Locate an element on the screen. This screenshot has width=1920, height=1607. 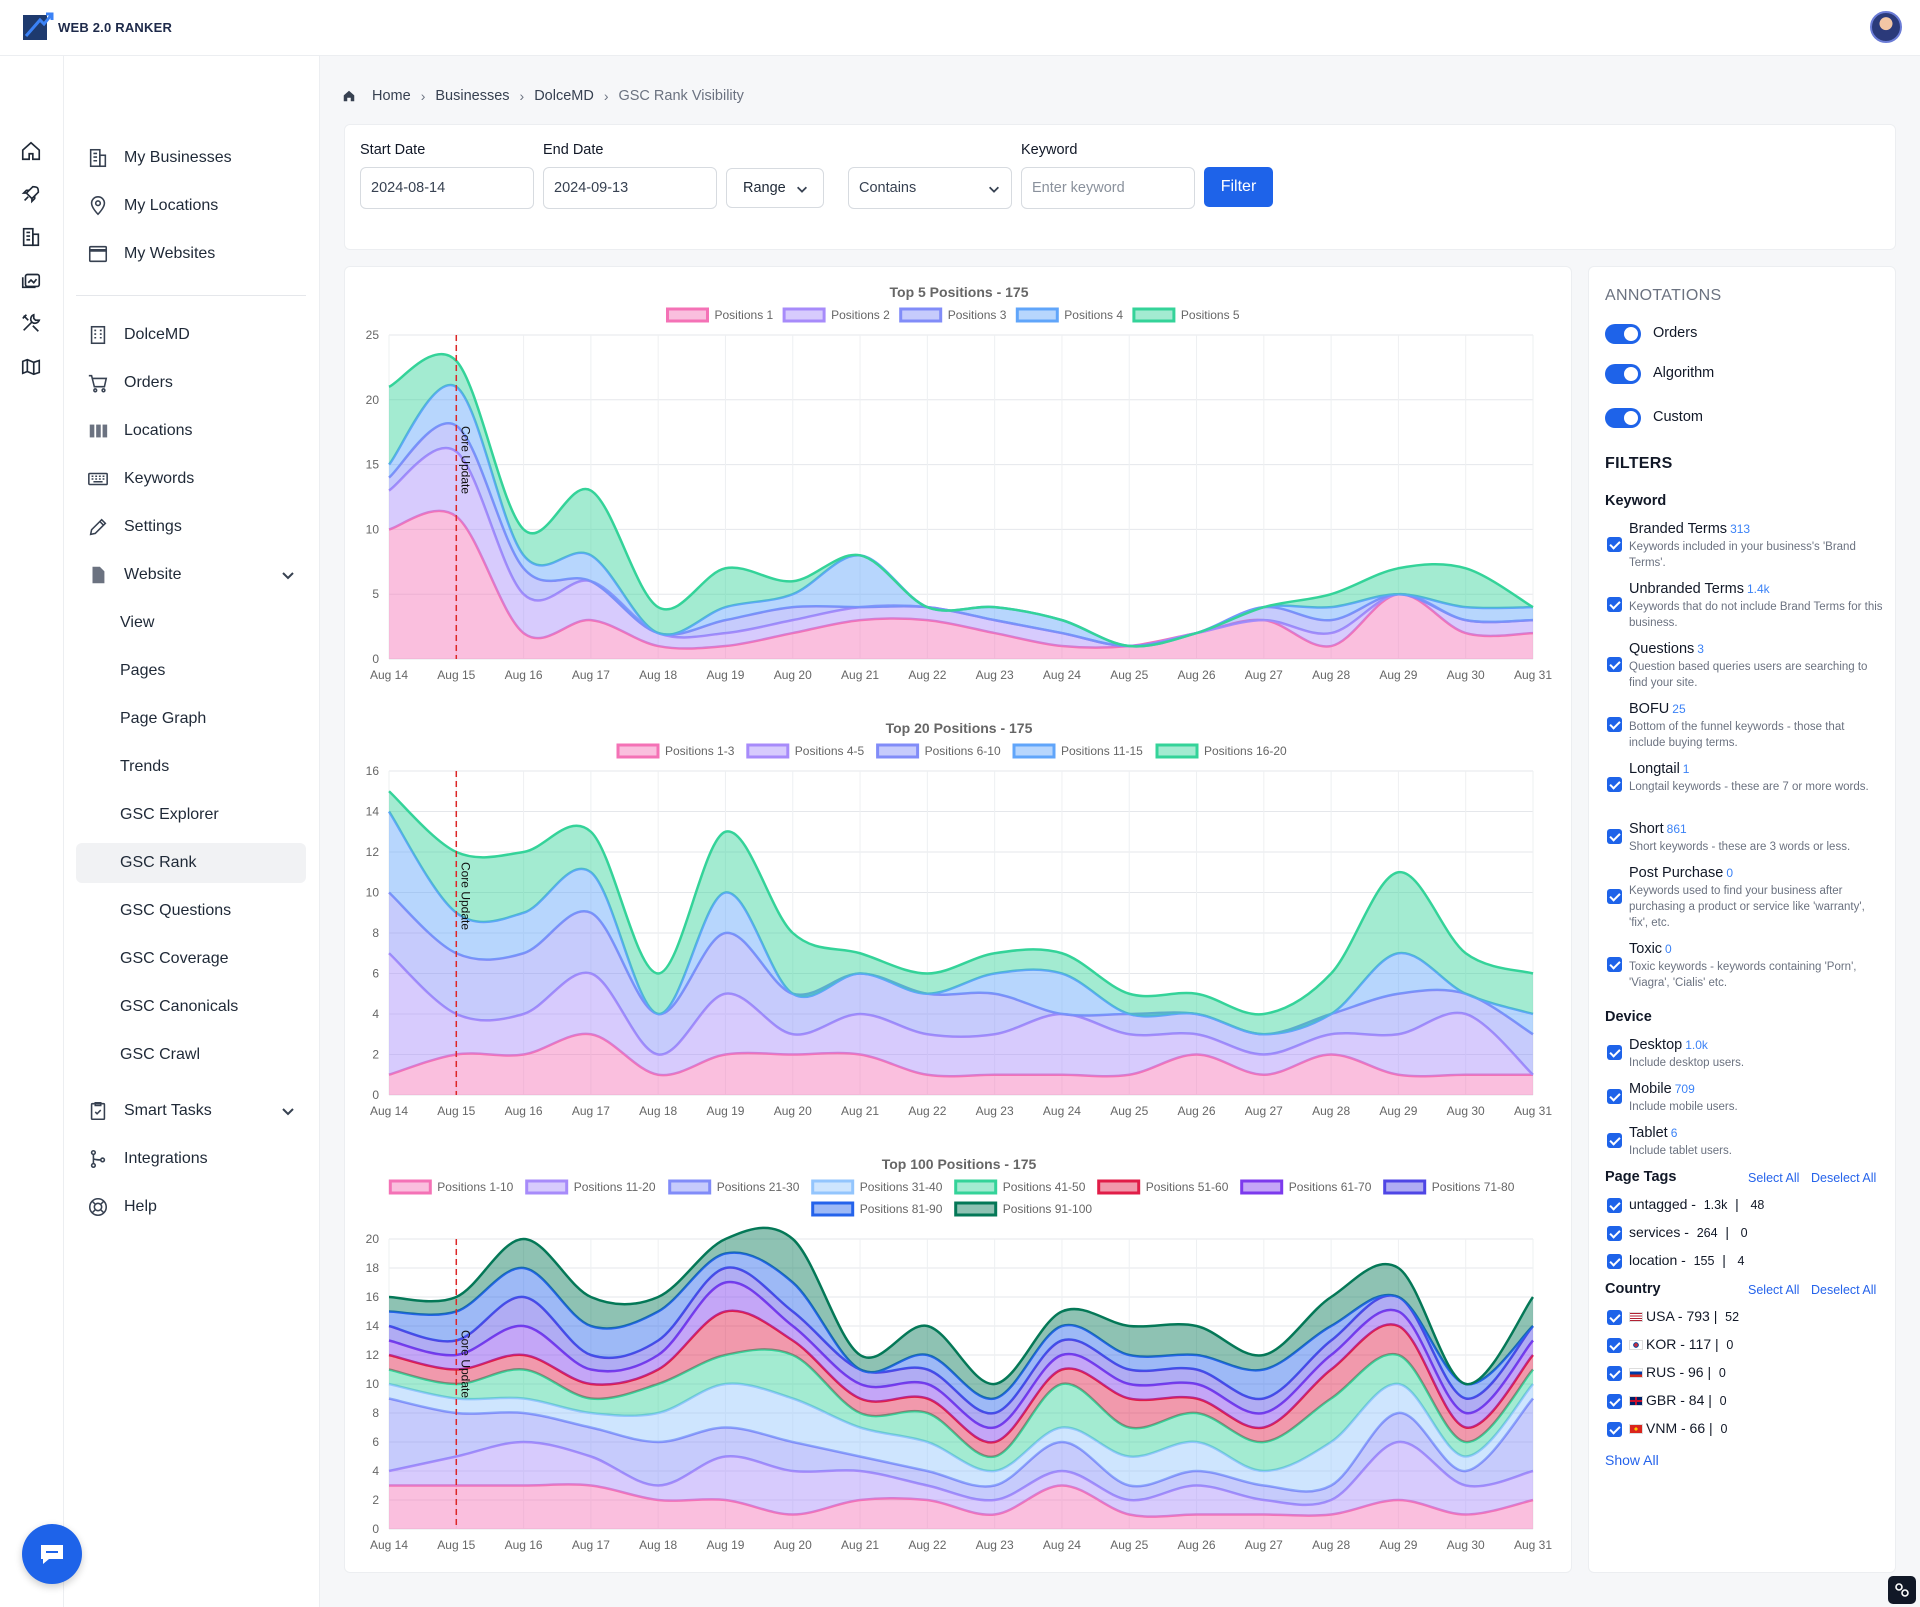
longtail-checkbox is located at coordinates (1614, 784).